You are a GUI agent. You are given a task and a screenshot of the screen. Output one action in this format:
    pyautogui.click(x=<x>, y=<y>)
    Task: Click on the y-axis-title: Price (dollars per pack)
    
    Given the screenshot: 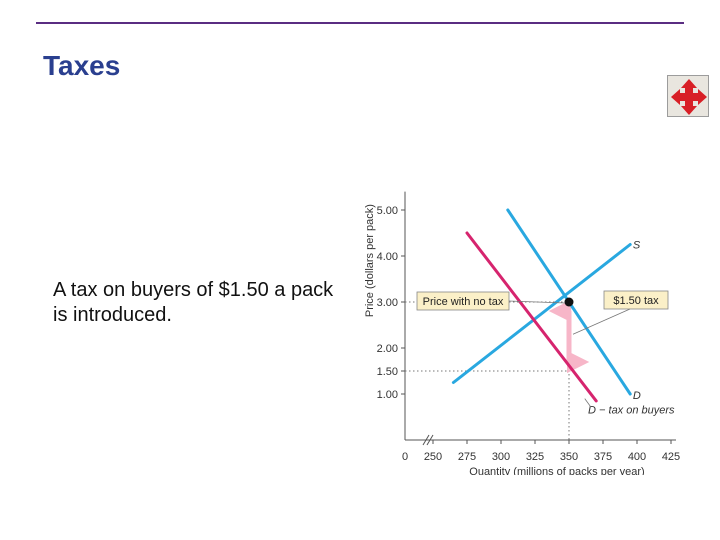 What is the action you would take?
    pyautogui.click(x=370, y=260)
    